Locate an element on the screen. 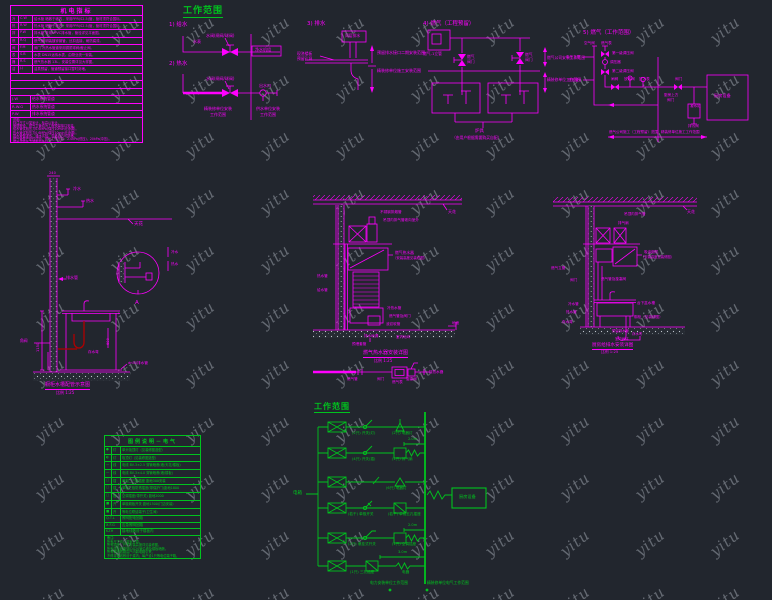 The width and height of the screenshot is (772, 600). label-drain-scope-1: 预留排水接口二期安装范围 is located at coordinates (401, 52).